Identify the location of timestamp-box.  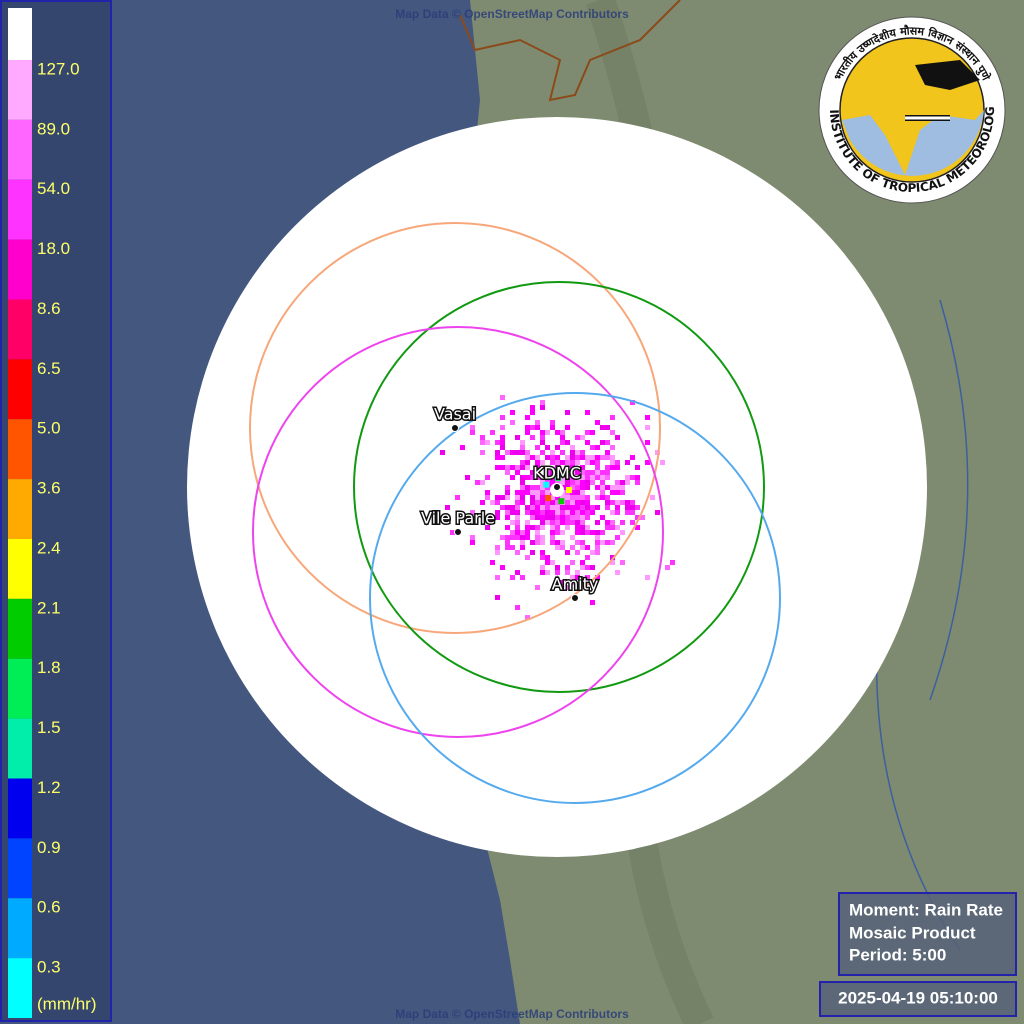
(918, 999).